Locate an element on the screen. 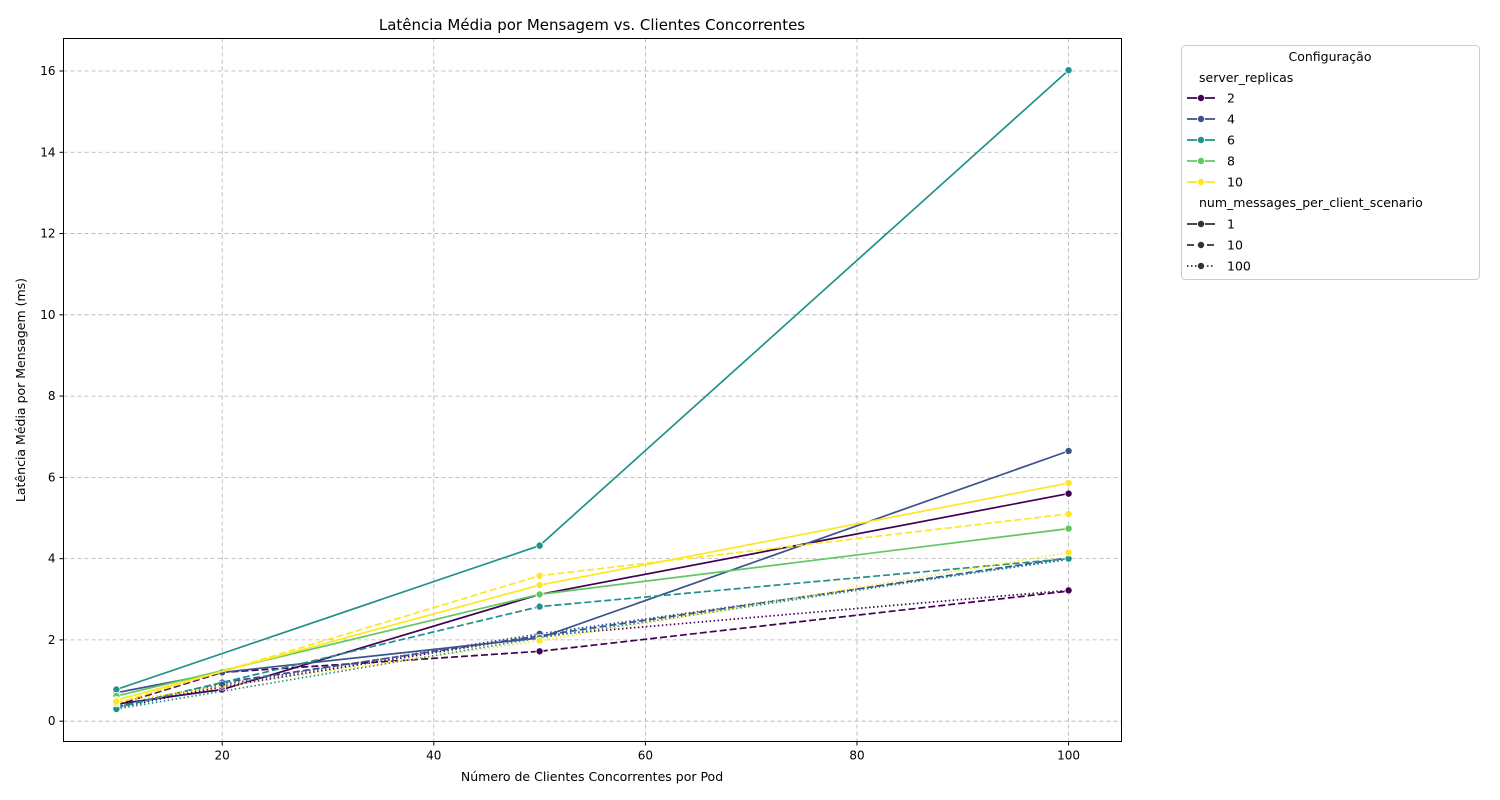 Image resolution: width=1500 pixels, height=800 pixels. legend-entry-messages-1: 1 is located at coordinates (1211, 224).